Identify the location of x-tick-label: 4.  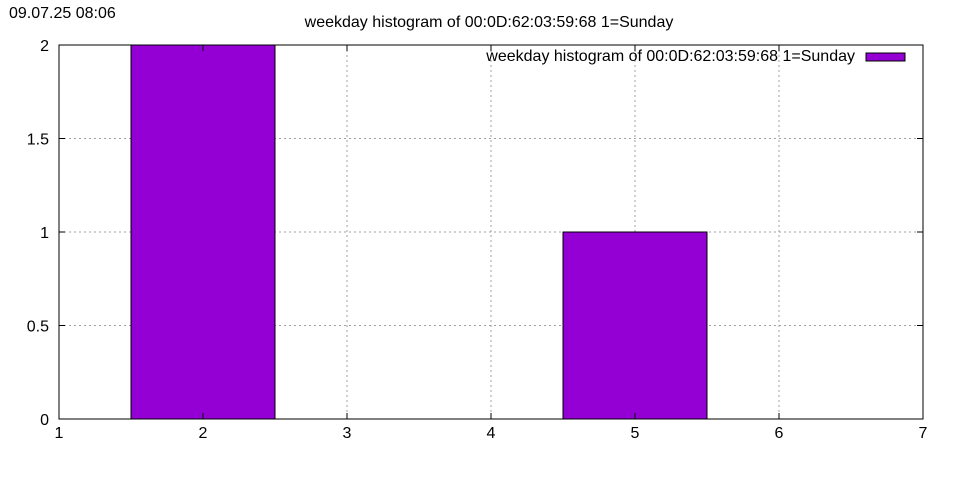
(491, 433).